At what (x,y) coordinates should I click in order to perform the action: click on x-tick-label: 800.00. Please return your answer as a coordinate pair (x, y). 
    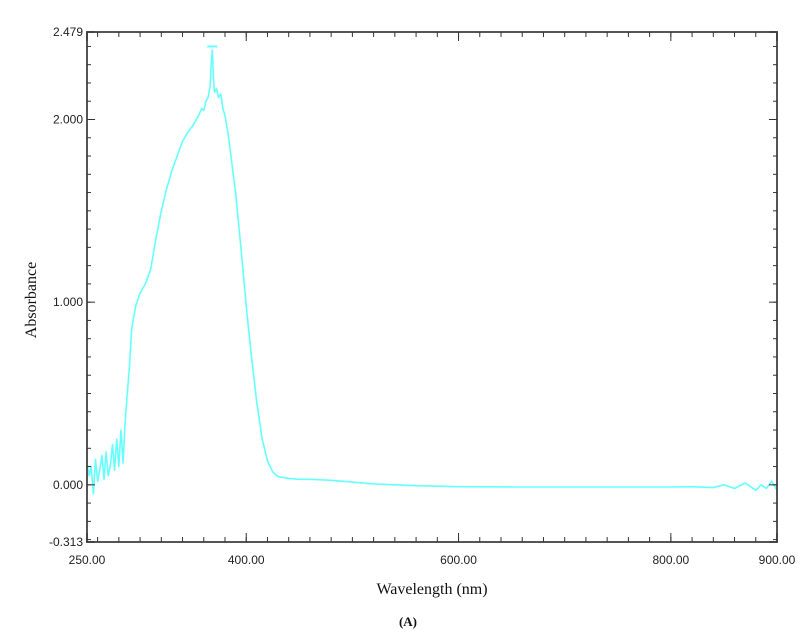
    Looking at the image, I should click on (670, 560).